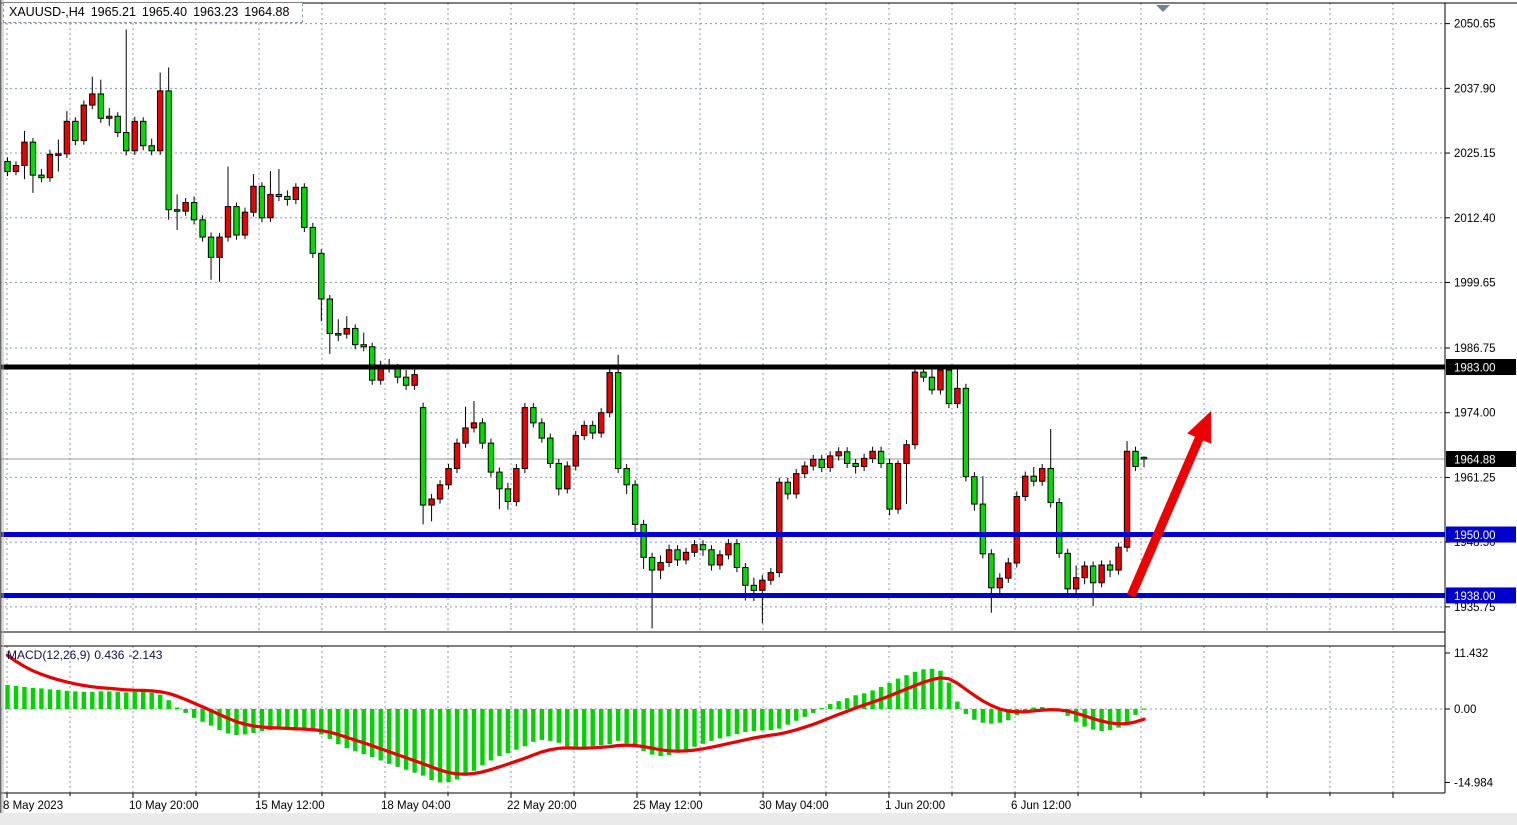 This screenshot has width=1517, height=825. Describe the element at coordinates (1041, 806) in the screenshot. I see `svg-text: 6 Jun 12:00` at that location.